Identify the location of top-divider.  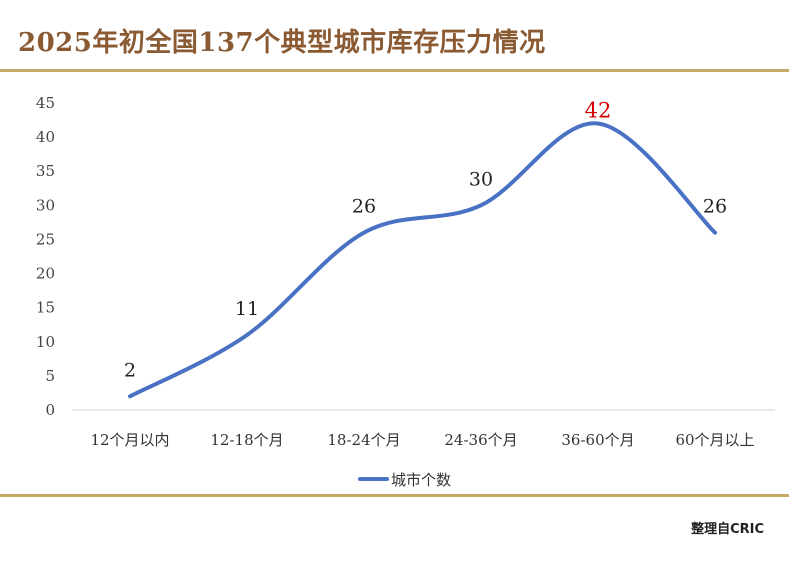
(394, 70).